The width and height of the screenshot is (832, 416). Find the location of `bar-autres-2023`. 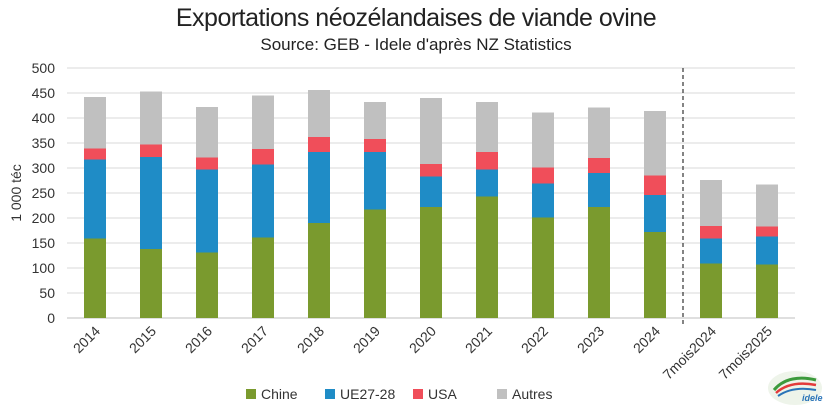

bar-autres-2023 is located at coordinates (599, 132).